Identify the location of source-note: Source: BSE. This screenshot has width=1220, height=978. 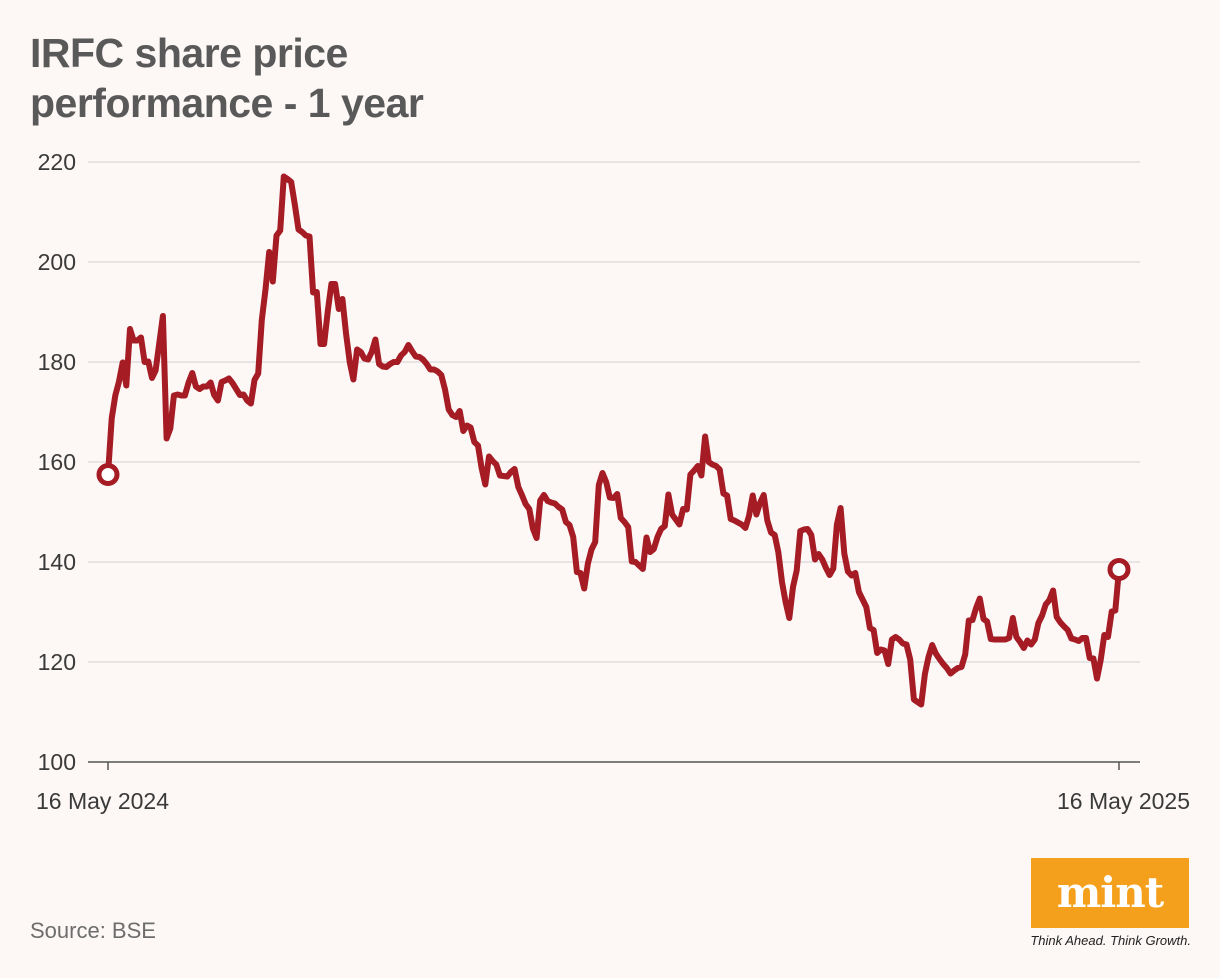
(93, 930).